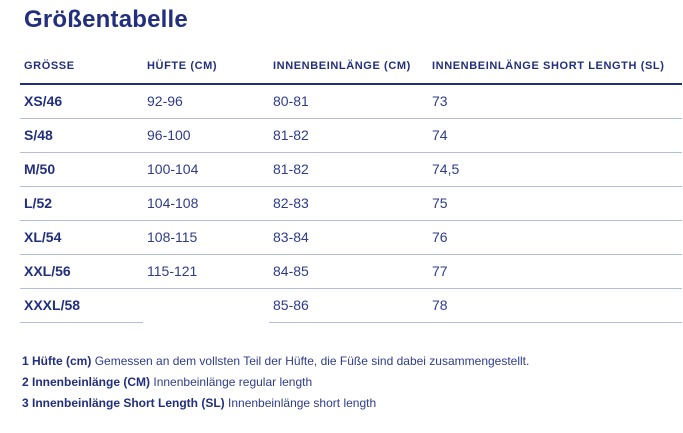 This screenshot has height=433, width=683. What do you see at coordinates (348, 271) in the screenshot?
I see `inseam-cell: 84-85` at bounding box center [348, 271].